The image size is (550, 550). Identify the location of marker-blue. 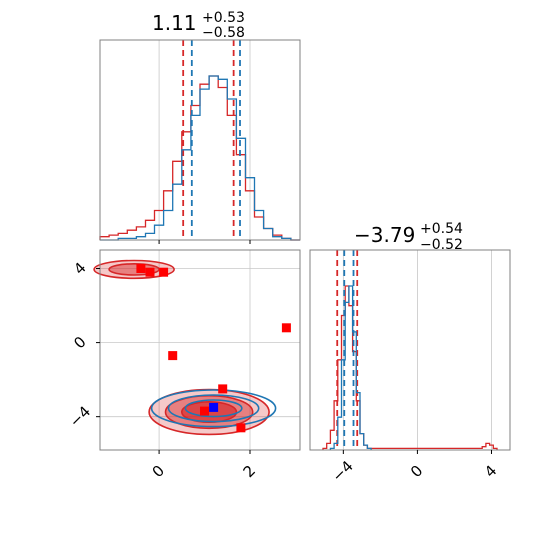
(214, 407).